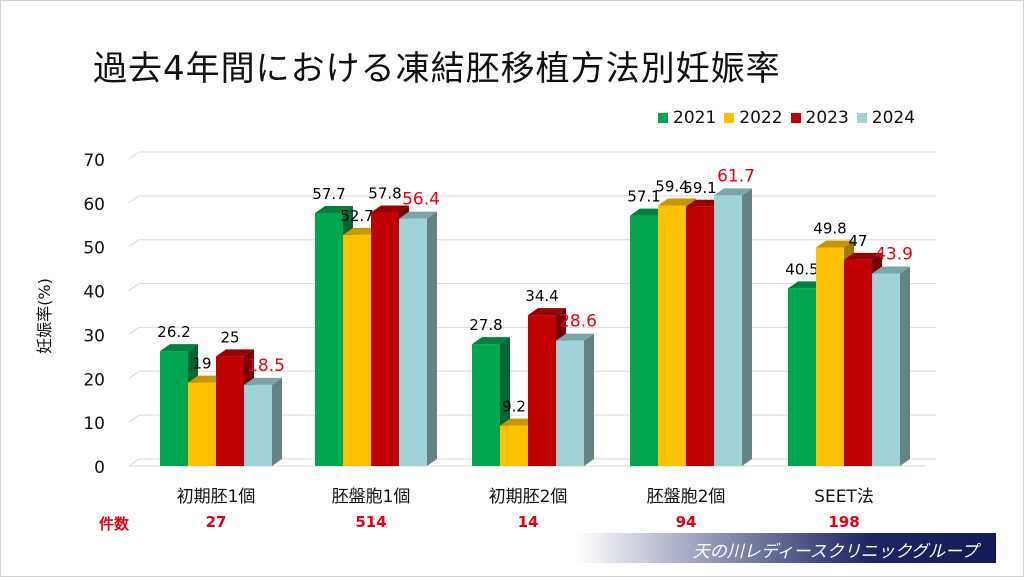 This screenshot has height=577, width=1024. I want to click on y-tick-label: 10, so click(94, 424).